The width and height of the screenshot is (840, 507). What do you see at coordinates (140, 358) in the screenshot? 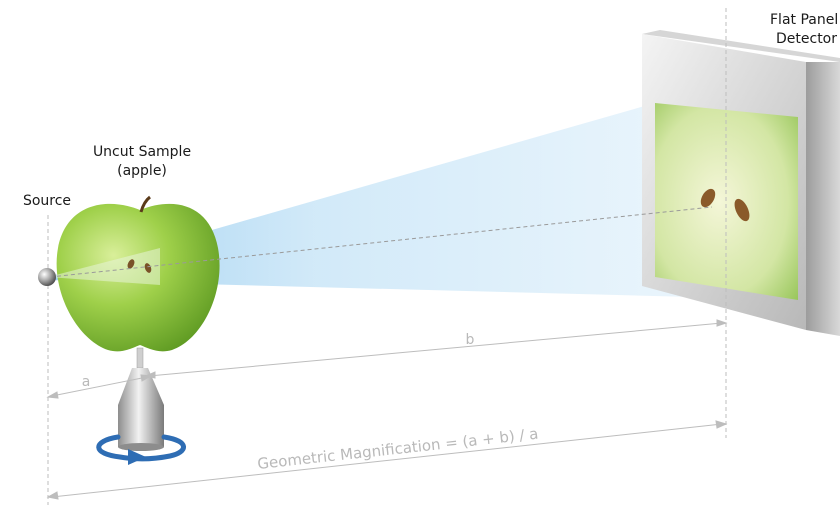
I see `sample-pin` at bounding box center [140, 358].